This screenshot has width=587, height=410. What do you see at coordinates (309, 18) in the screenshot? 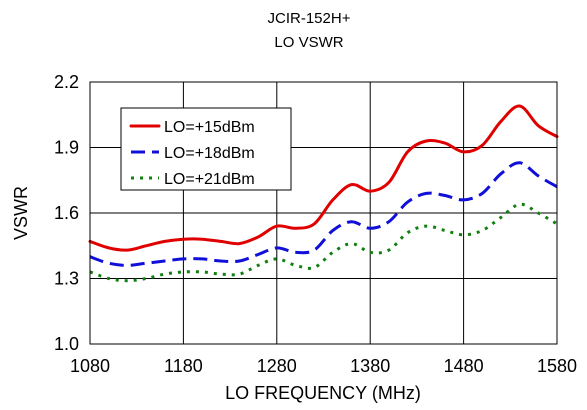
I see `chart-title: JCIR-152H+` at bounding box center [309, 18].